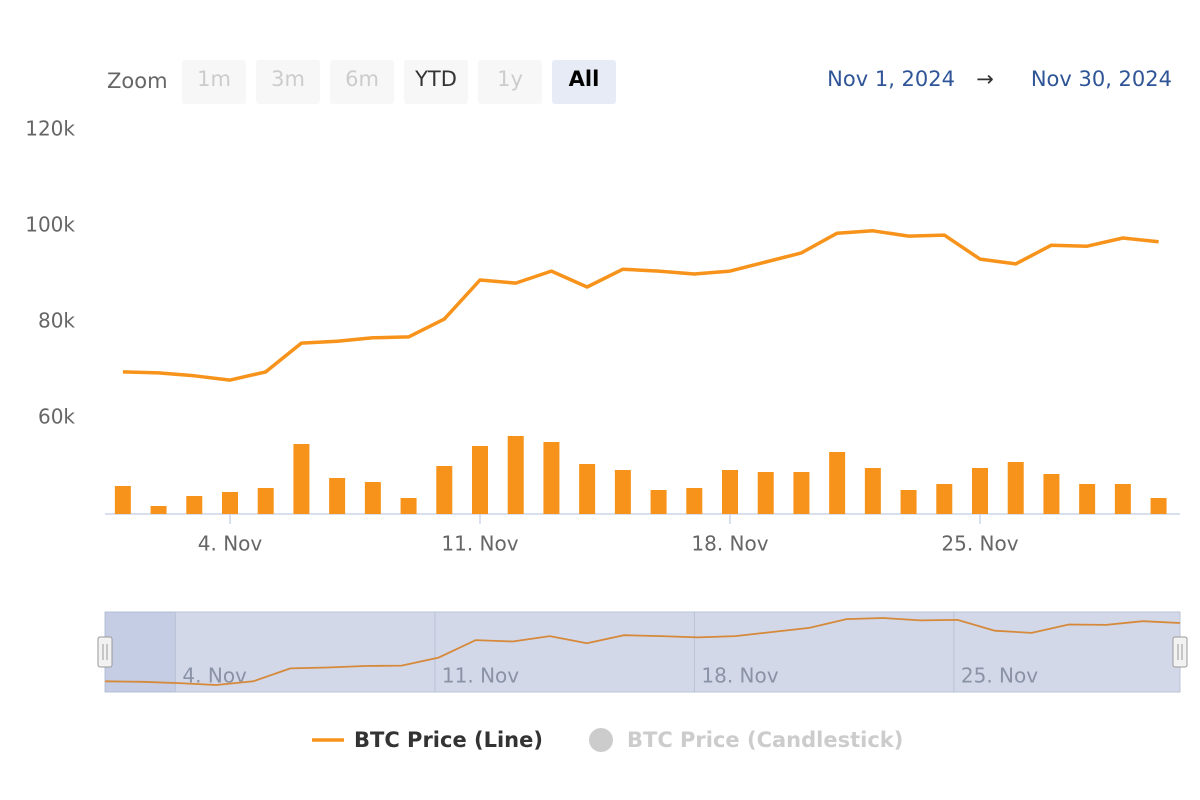  I want to click on navigator-bg, so click(642, 652).